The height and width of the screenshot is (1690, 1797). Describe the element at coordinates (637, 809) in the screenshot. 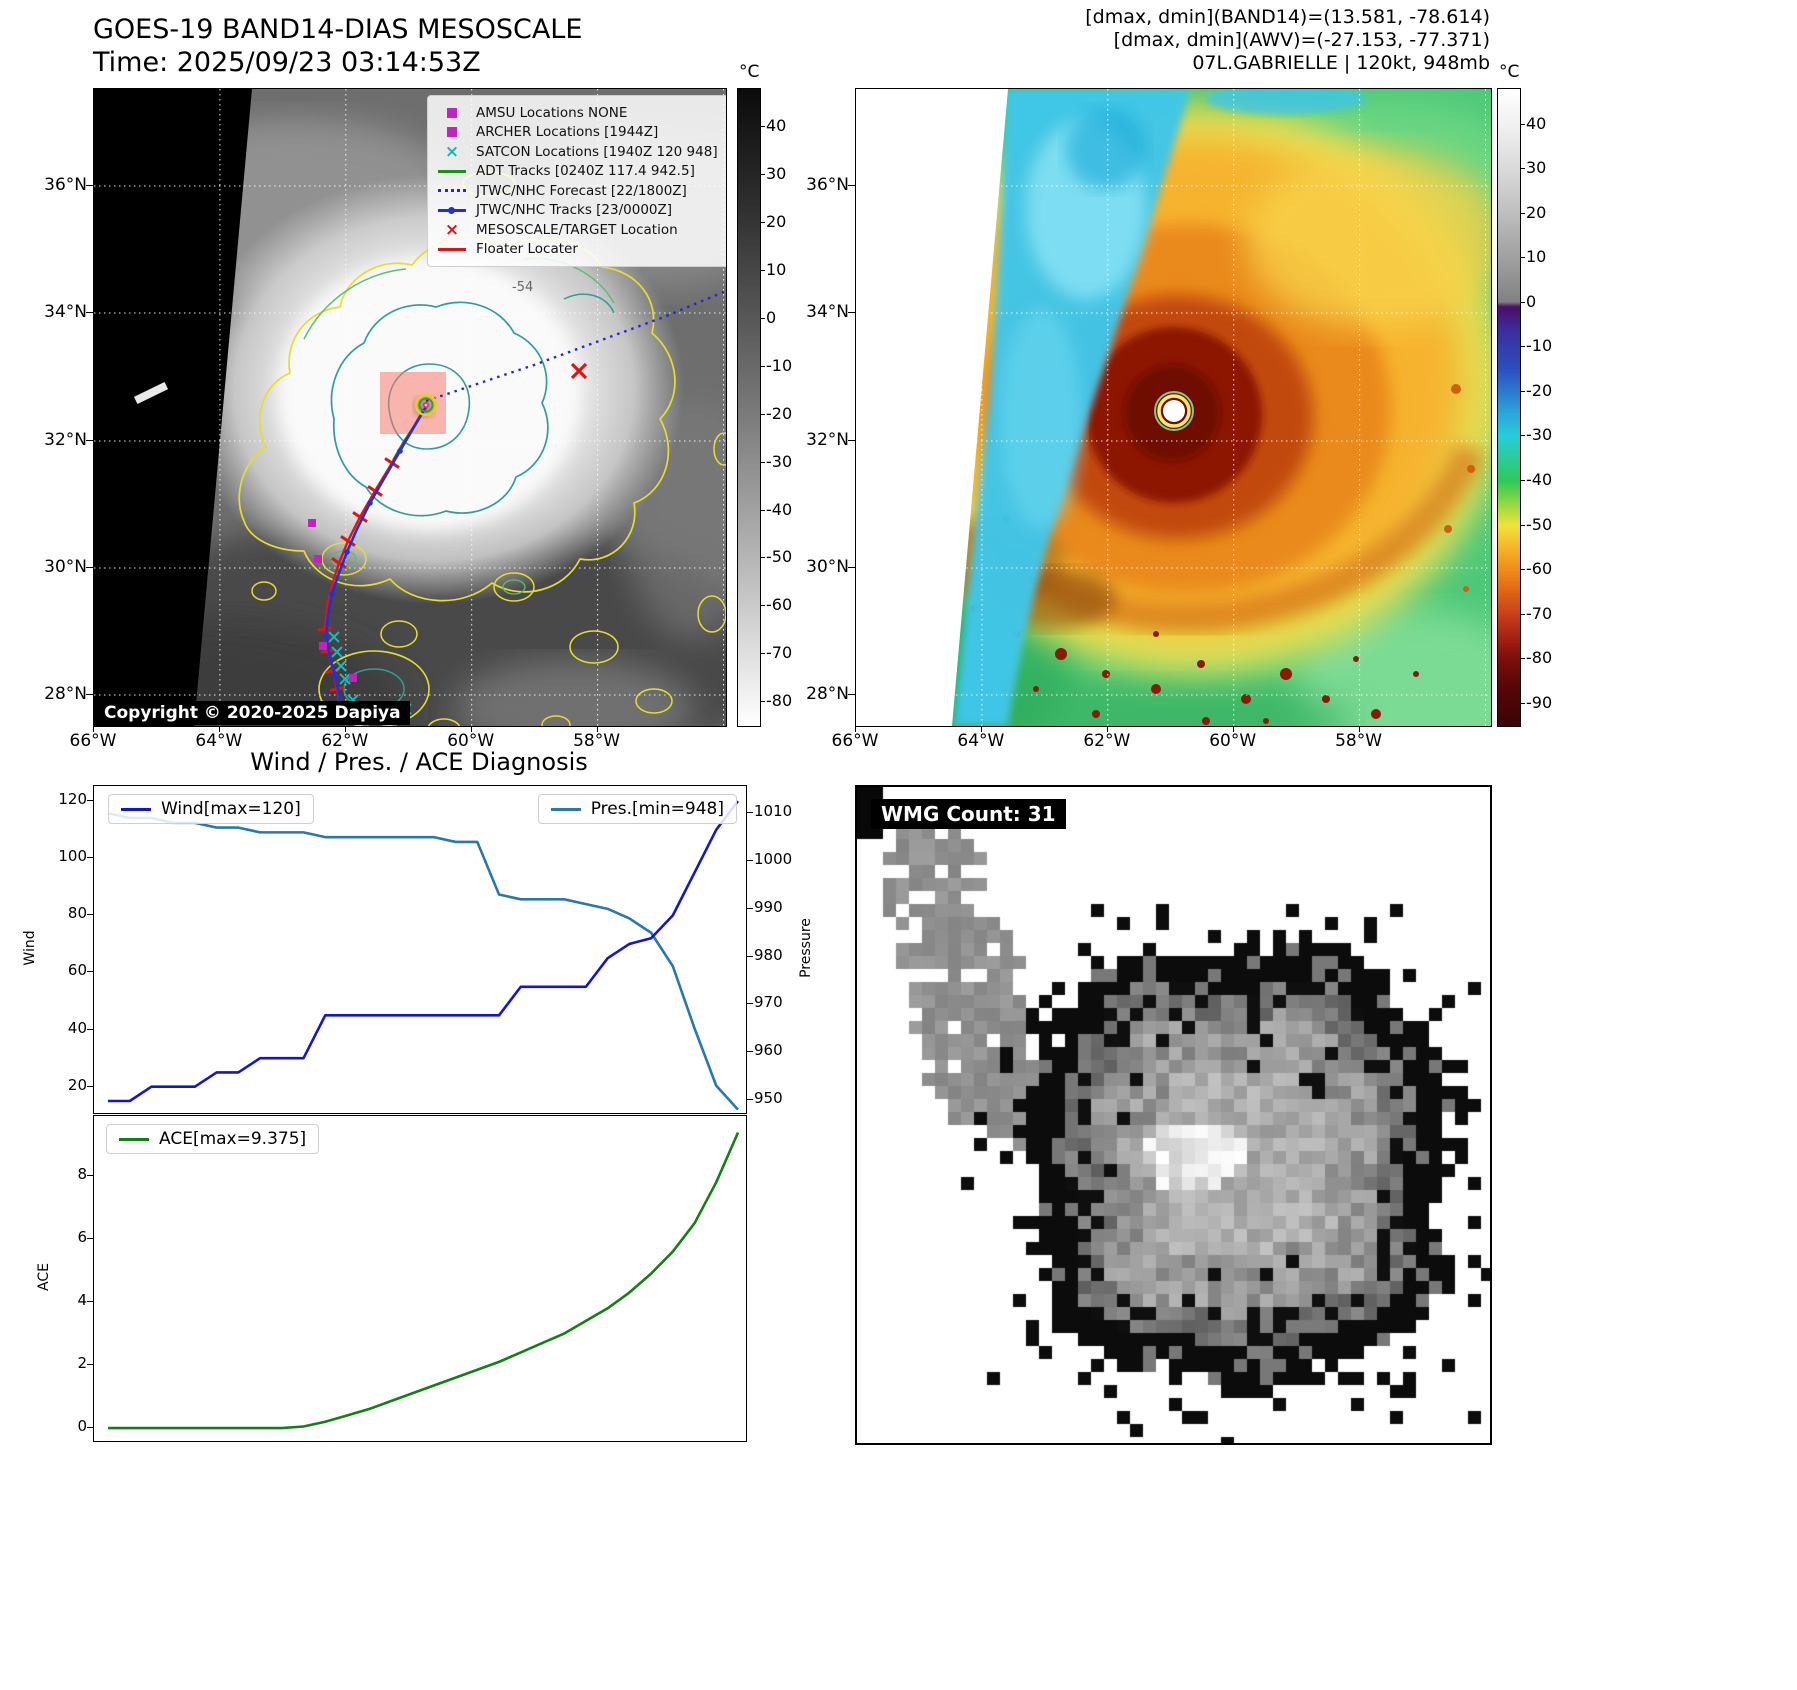

I see `pres-legend: Pres.[min=948]` at that location.